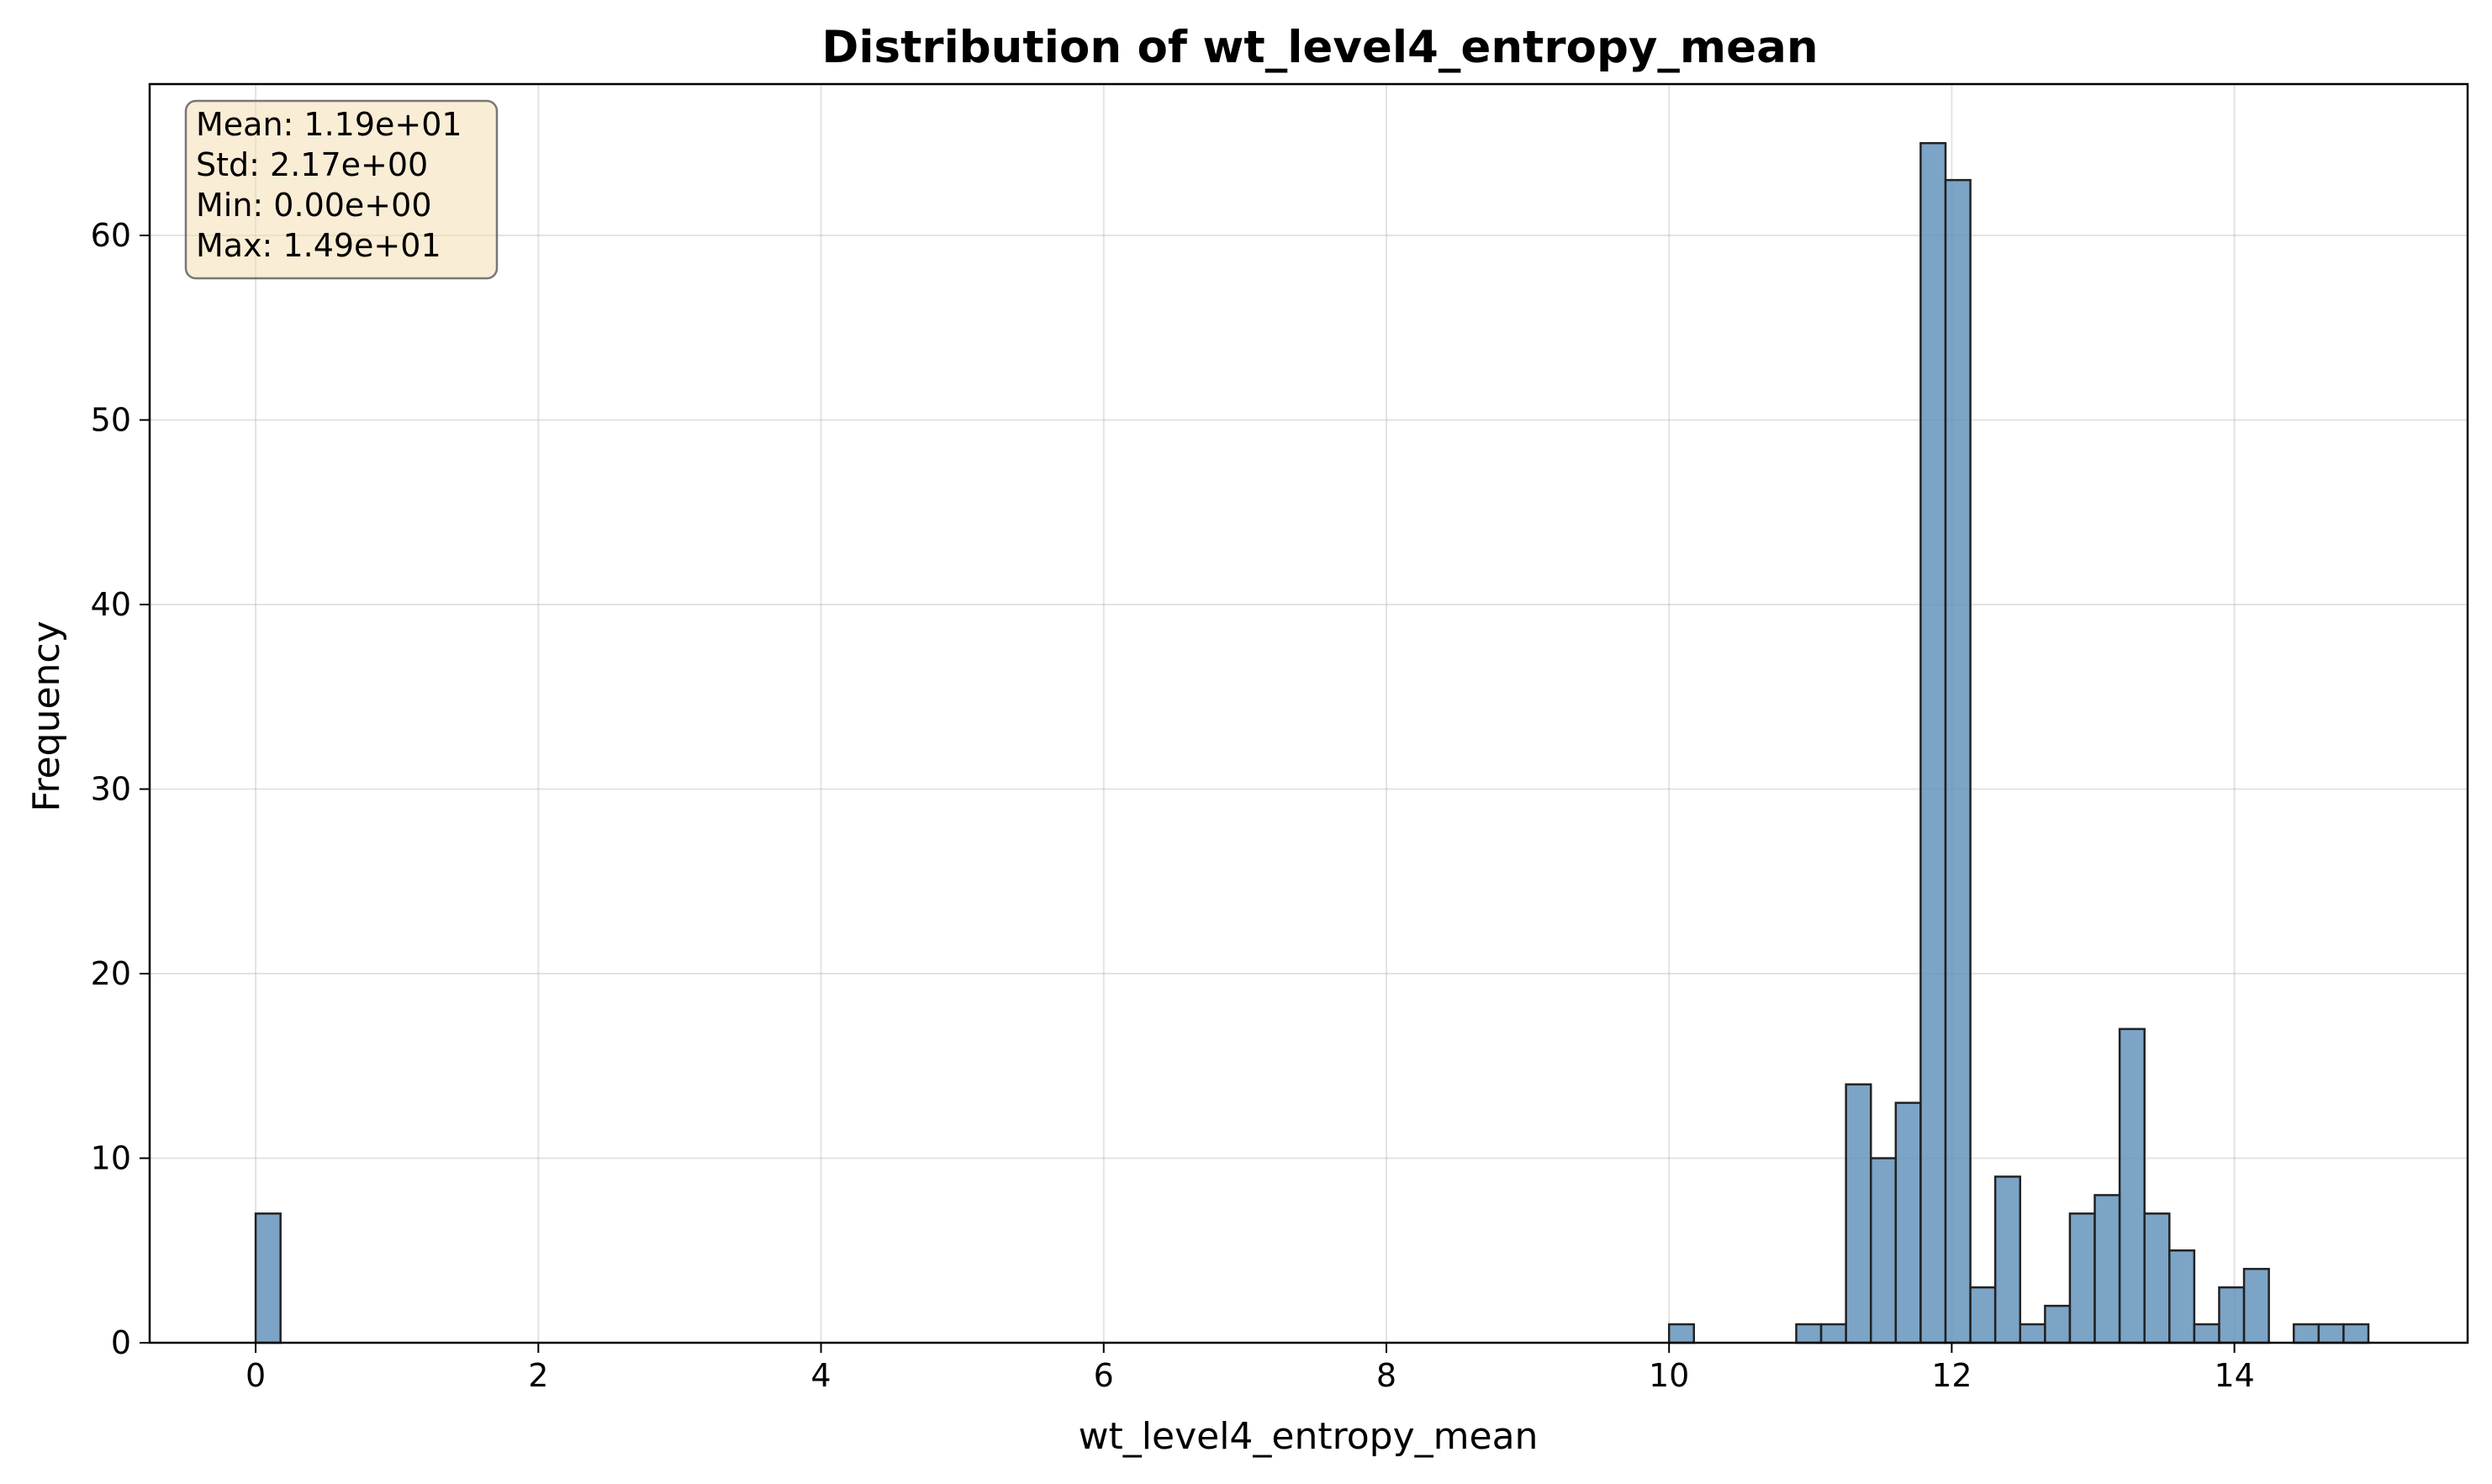  What do you see at coordinates (2234, 1375) in the screenshot?
I see `x-tick-label: 14` at bounding box center [2234, 1375].